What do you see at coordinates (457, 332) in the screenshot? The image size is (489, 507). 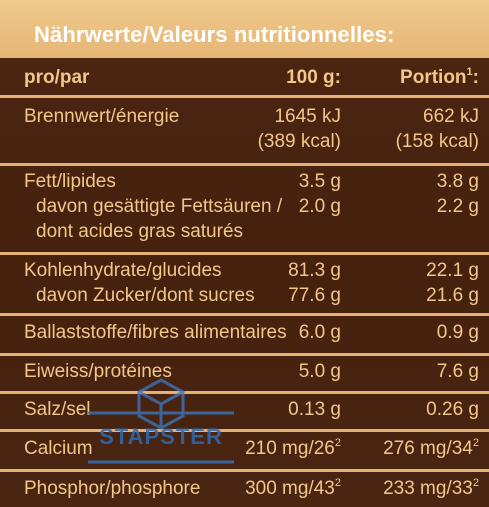 I see `fibre-portion: 0.9 g` at bounding box center [457, 332].